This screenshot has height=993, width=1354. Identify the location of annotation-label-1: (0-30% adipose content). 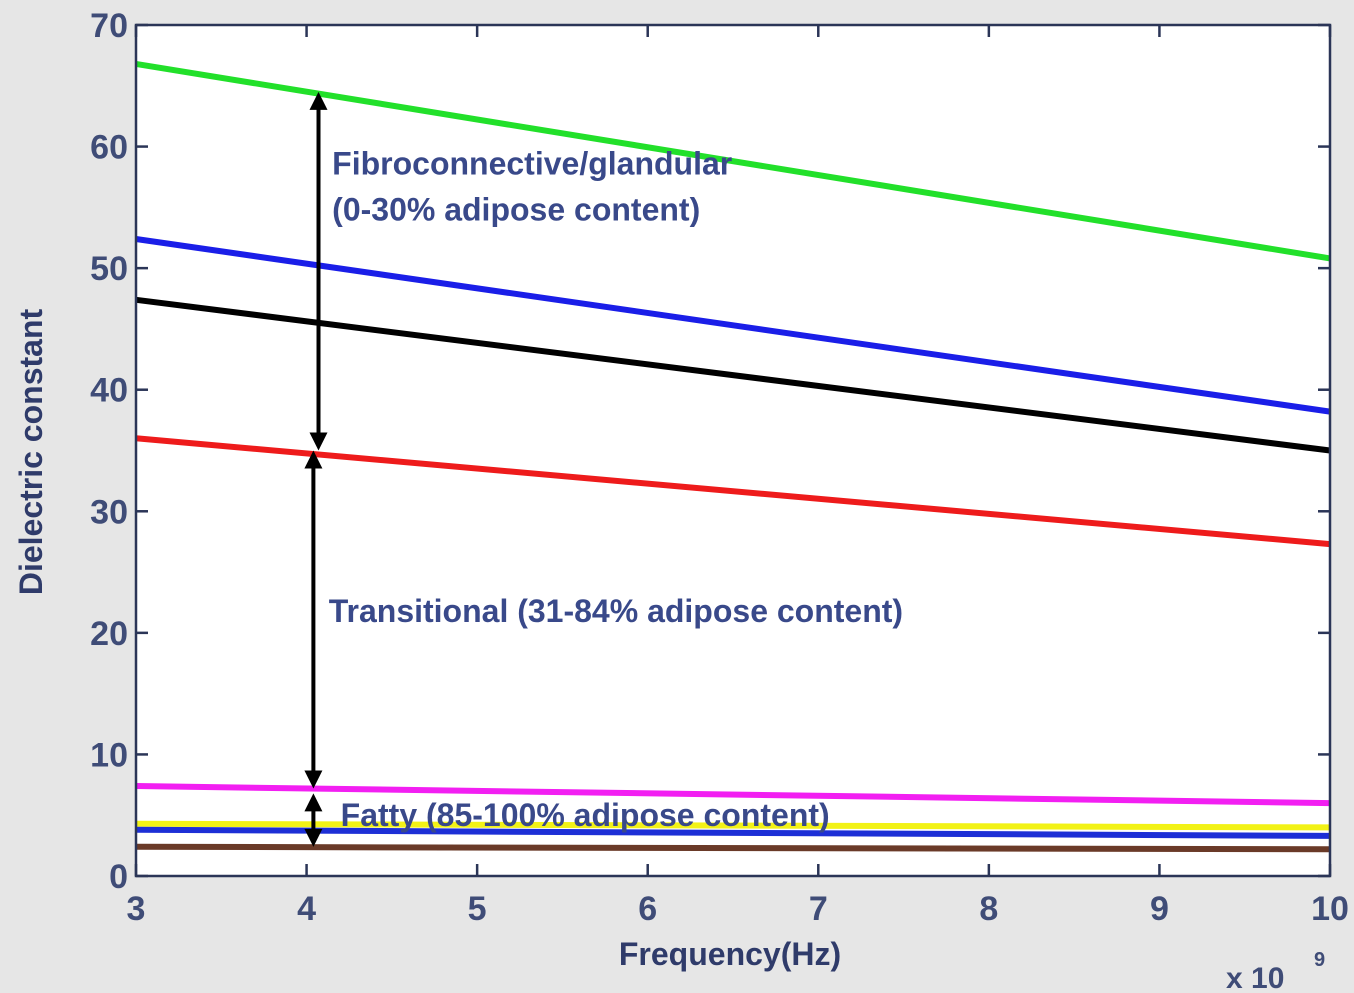
(516, 210).